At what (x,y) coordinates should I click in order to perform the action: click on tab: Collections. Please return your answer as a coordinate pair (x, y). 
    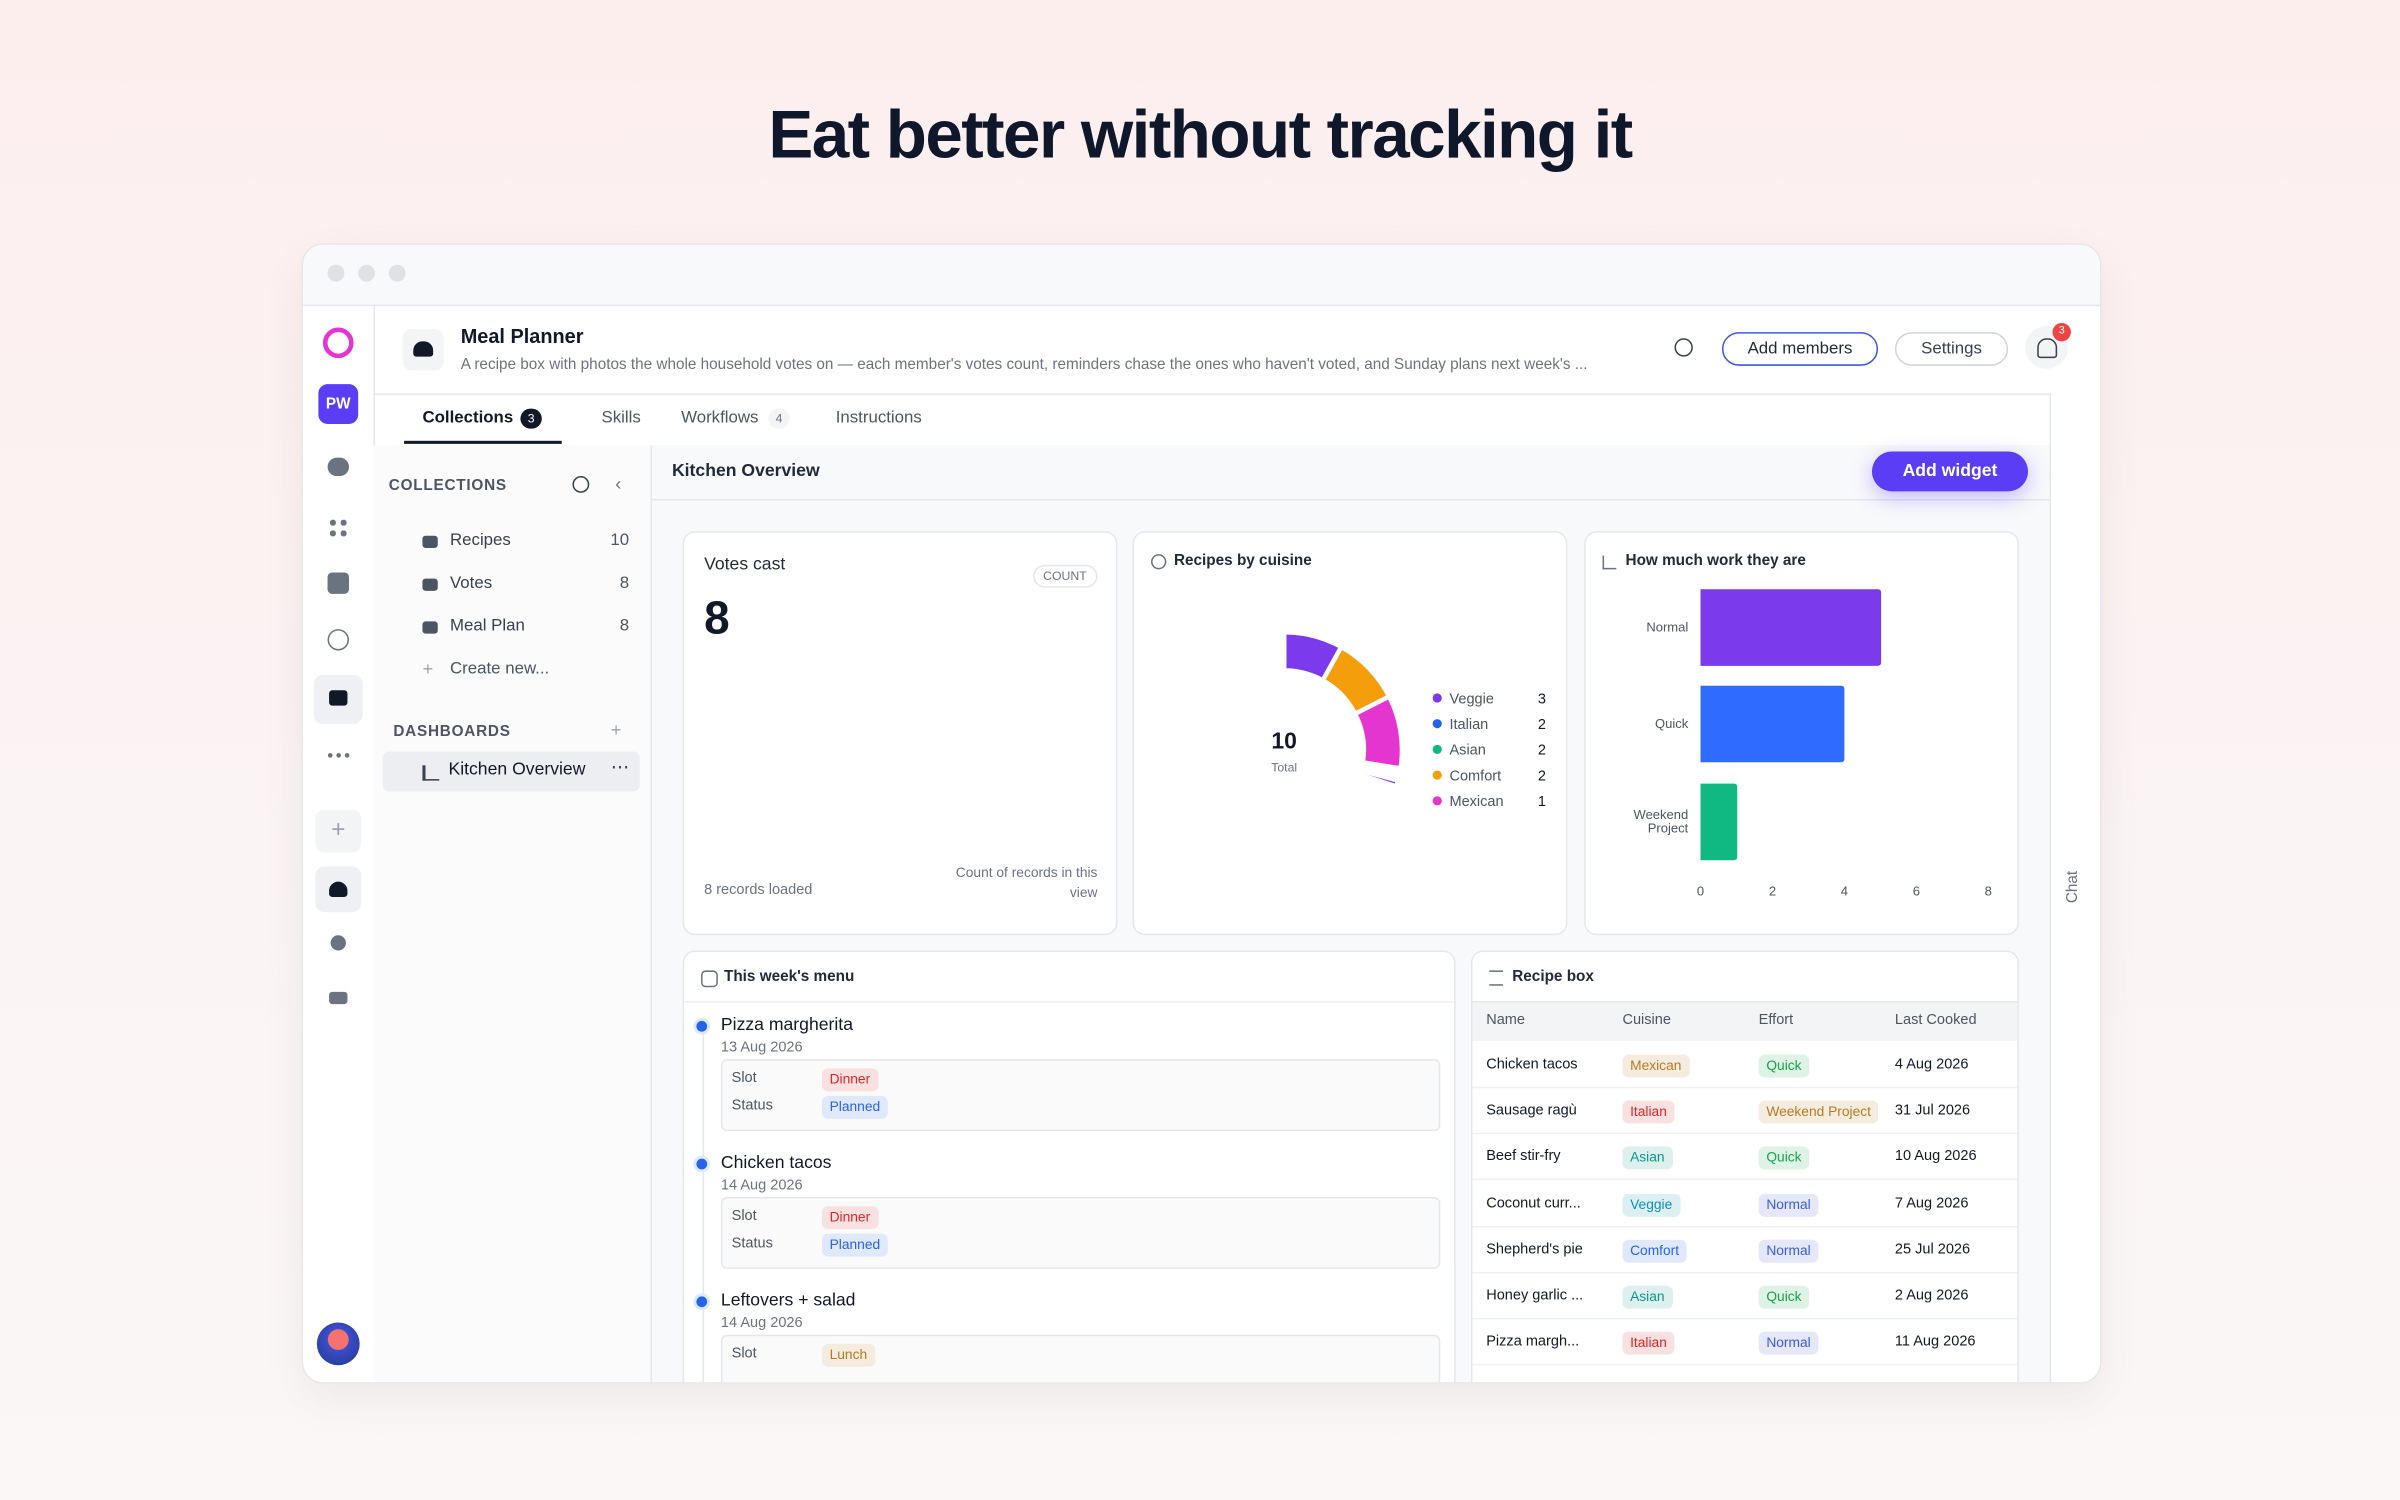
    Looking at the image, I should click on (468, 418).